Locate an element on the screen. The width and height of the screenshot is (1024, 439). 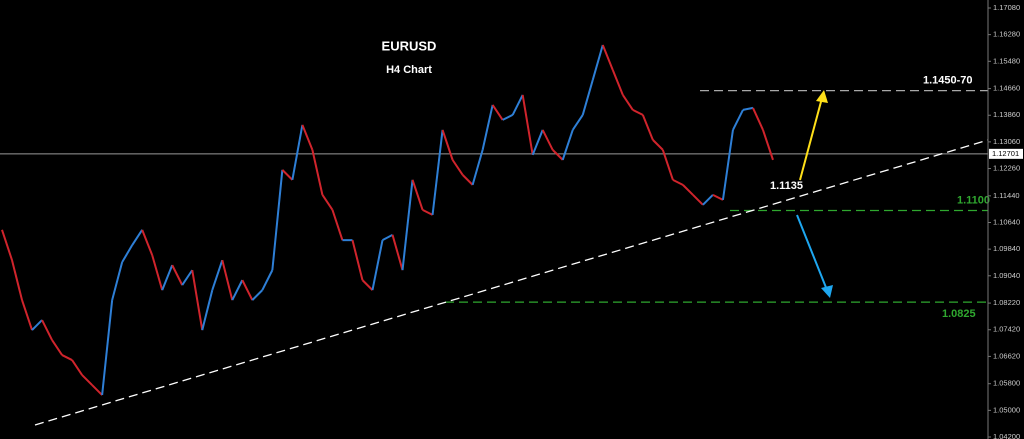
current-price-label: 1.12701 is located at coordinates (1005, 153).